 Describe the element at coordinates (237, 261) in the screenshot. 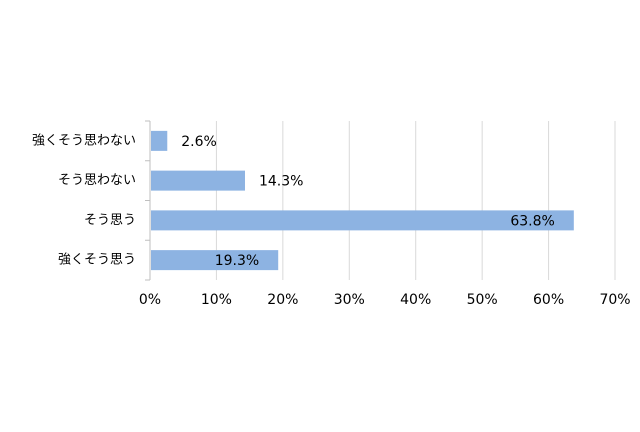

I see `data-label: 19.3%` at that location.